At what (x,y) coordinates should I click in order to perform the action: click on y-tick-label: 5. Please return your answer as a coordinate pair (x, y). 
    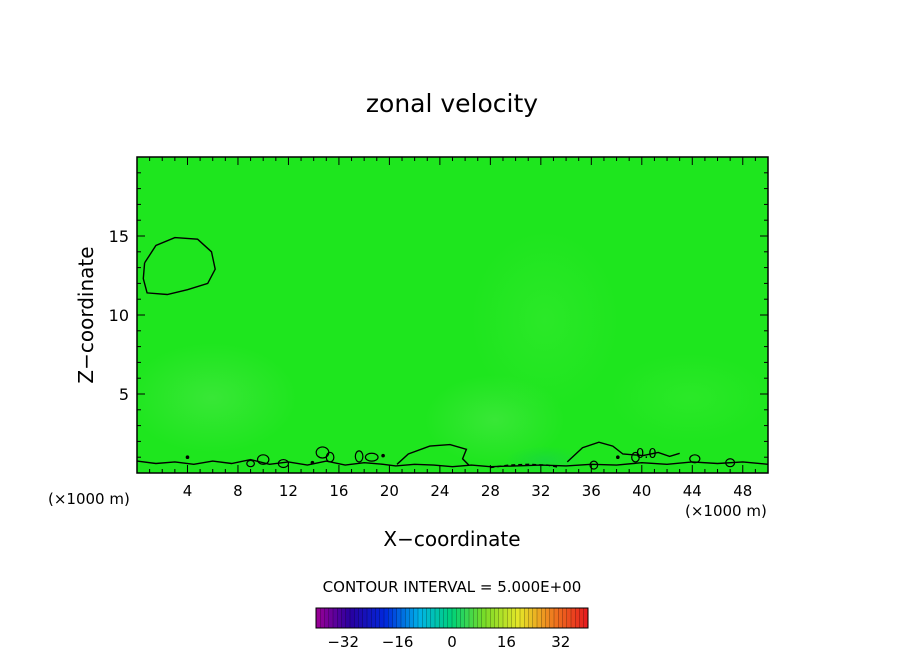
    Looking at the image, I should click on (124, 394).